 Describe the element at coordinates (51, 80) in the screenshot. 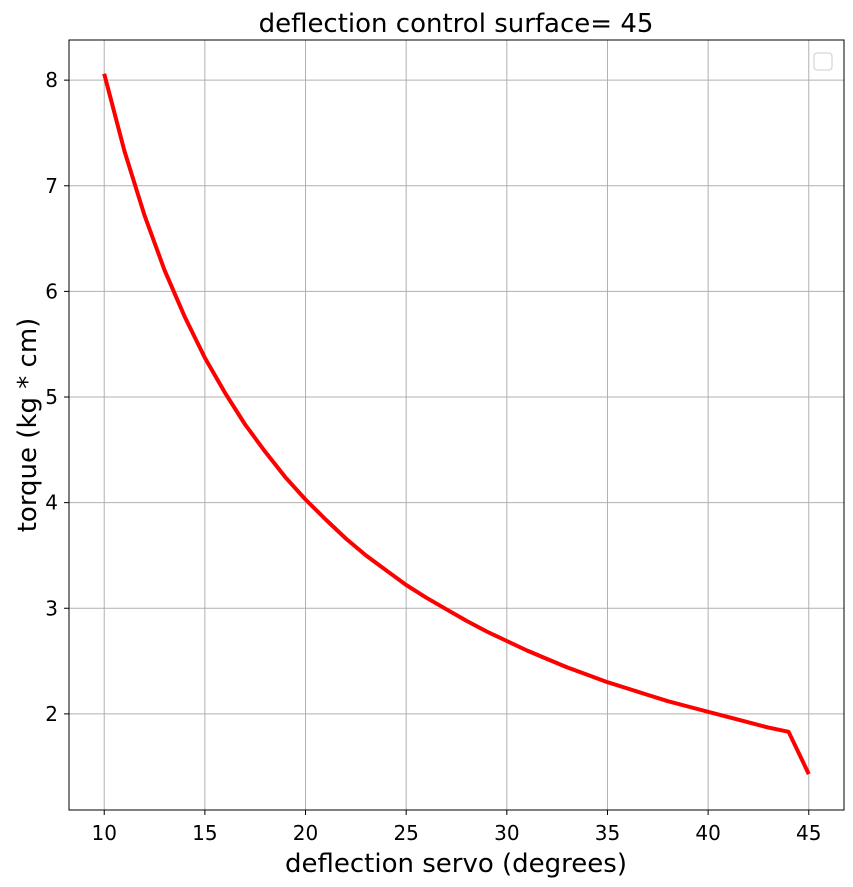

I see `y-tick-label: 8` at that location.